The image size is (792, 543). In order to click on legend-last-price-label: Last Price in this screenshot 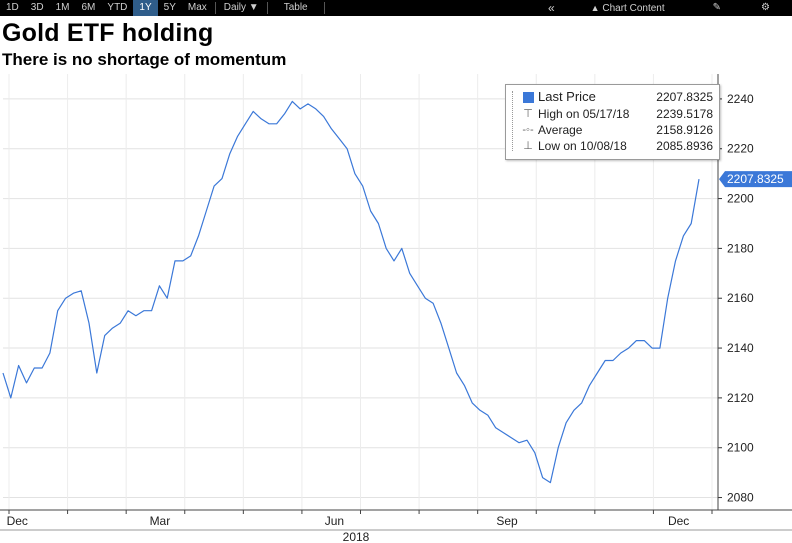, I will do `click(567, 96)`.